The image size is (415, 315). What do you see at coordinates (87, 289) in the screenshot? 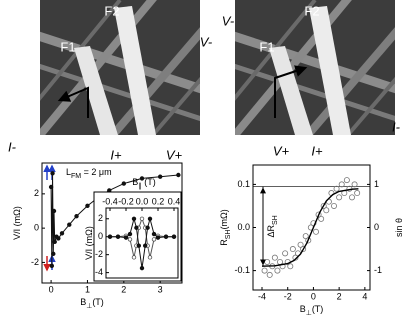
I see `x-tick-label: 1` at bounding box center [87, 289].